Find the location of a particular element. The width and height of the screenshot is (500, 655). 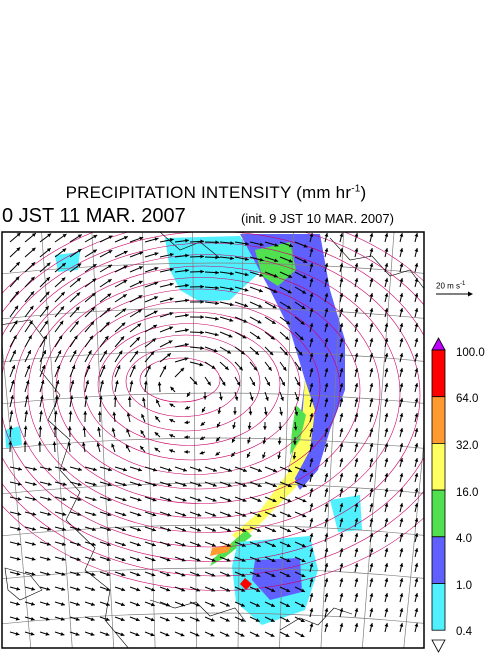

init-time: (init. 9 JST 10 MAR. 2007) is located at coordinates (317, 218).